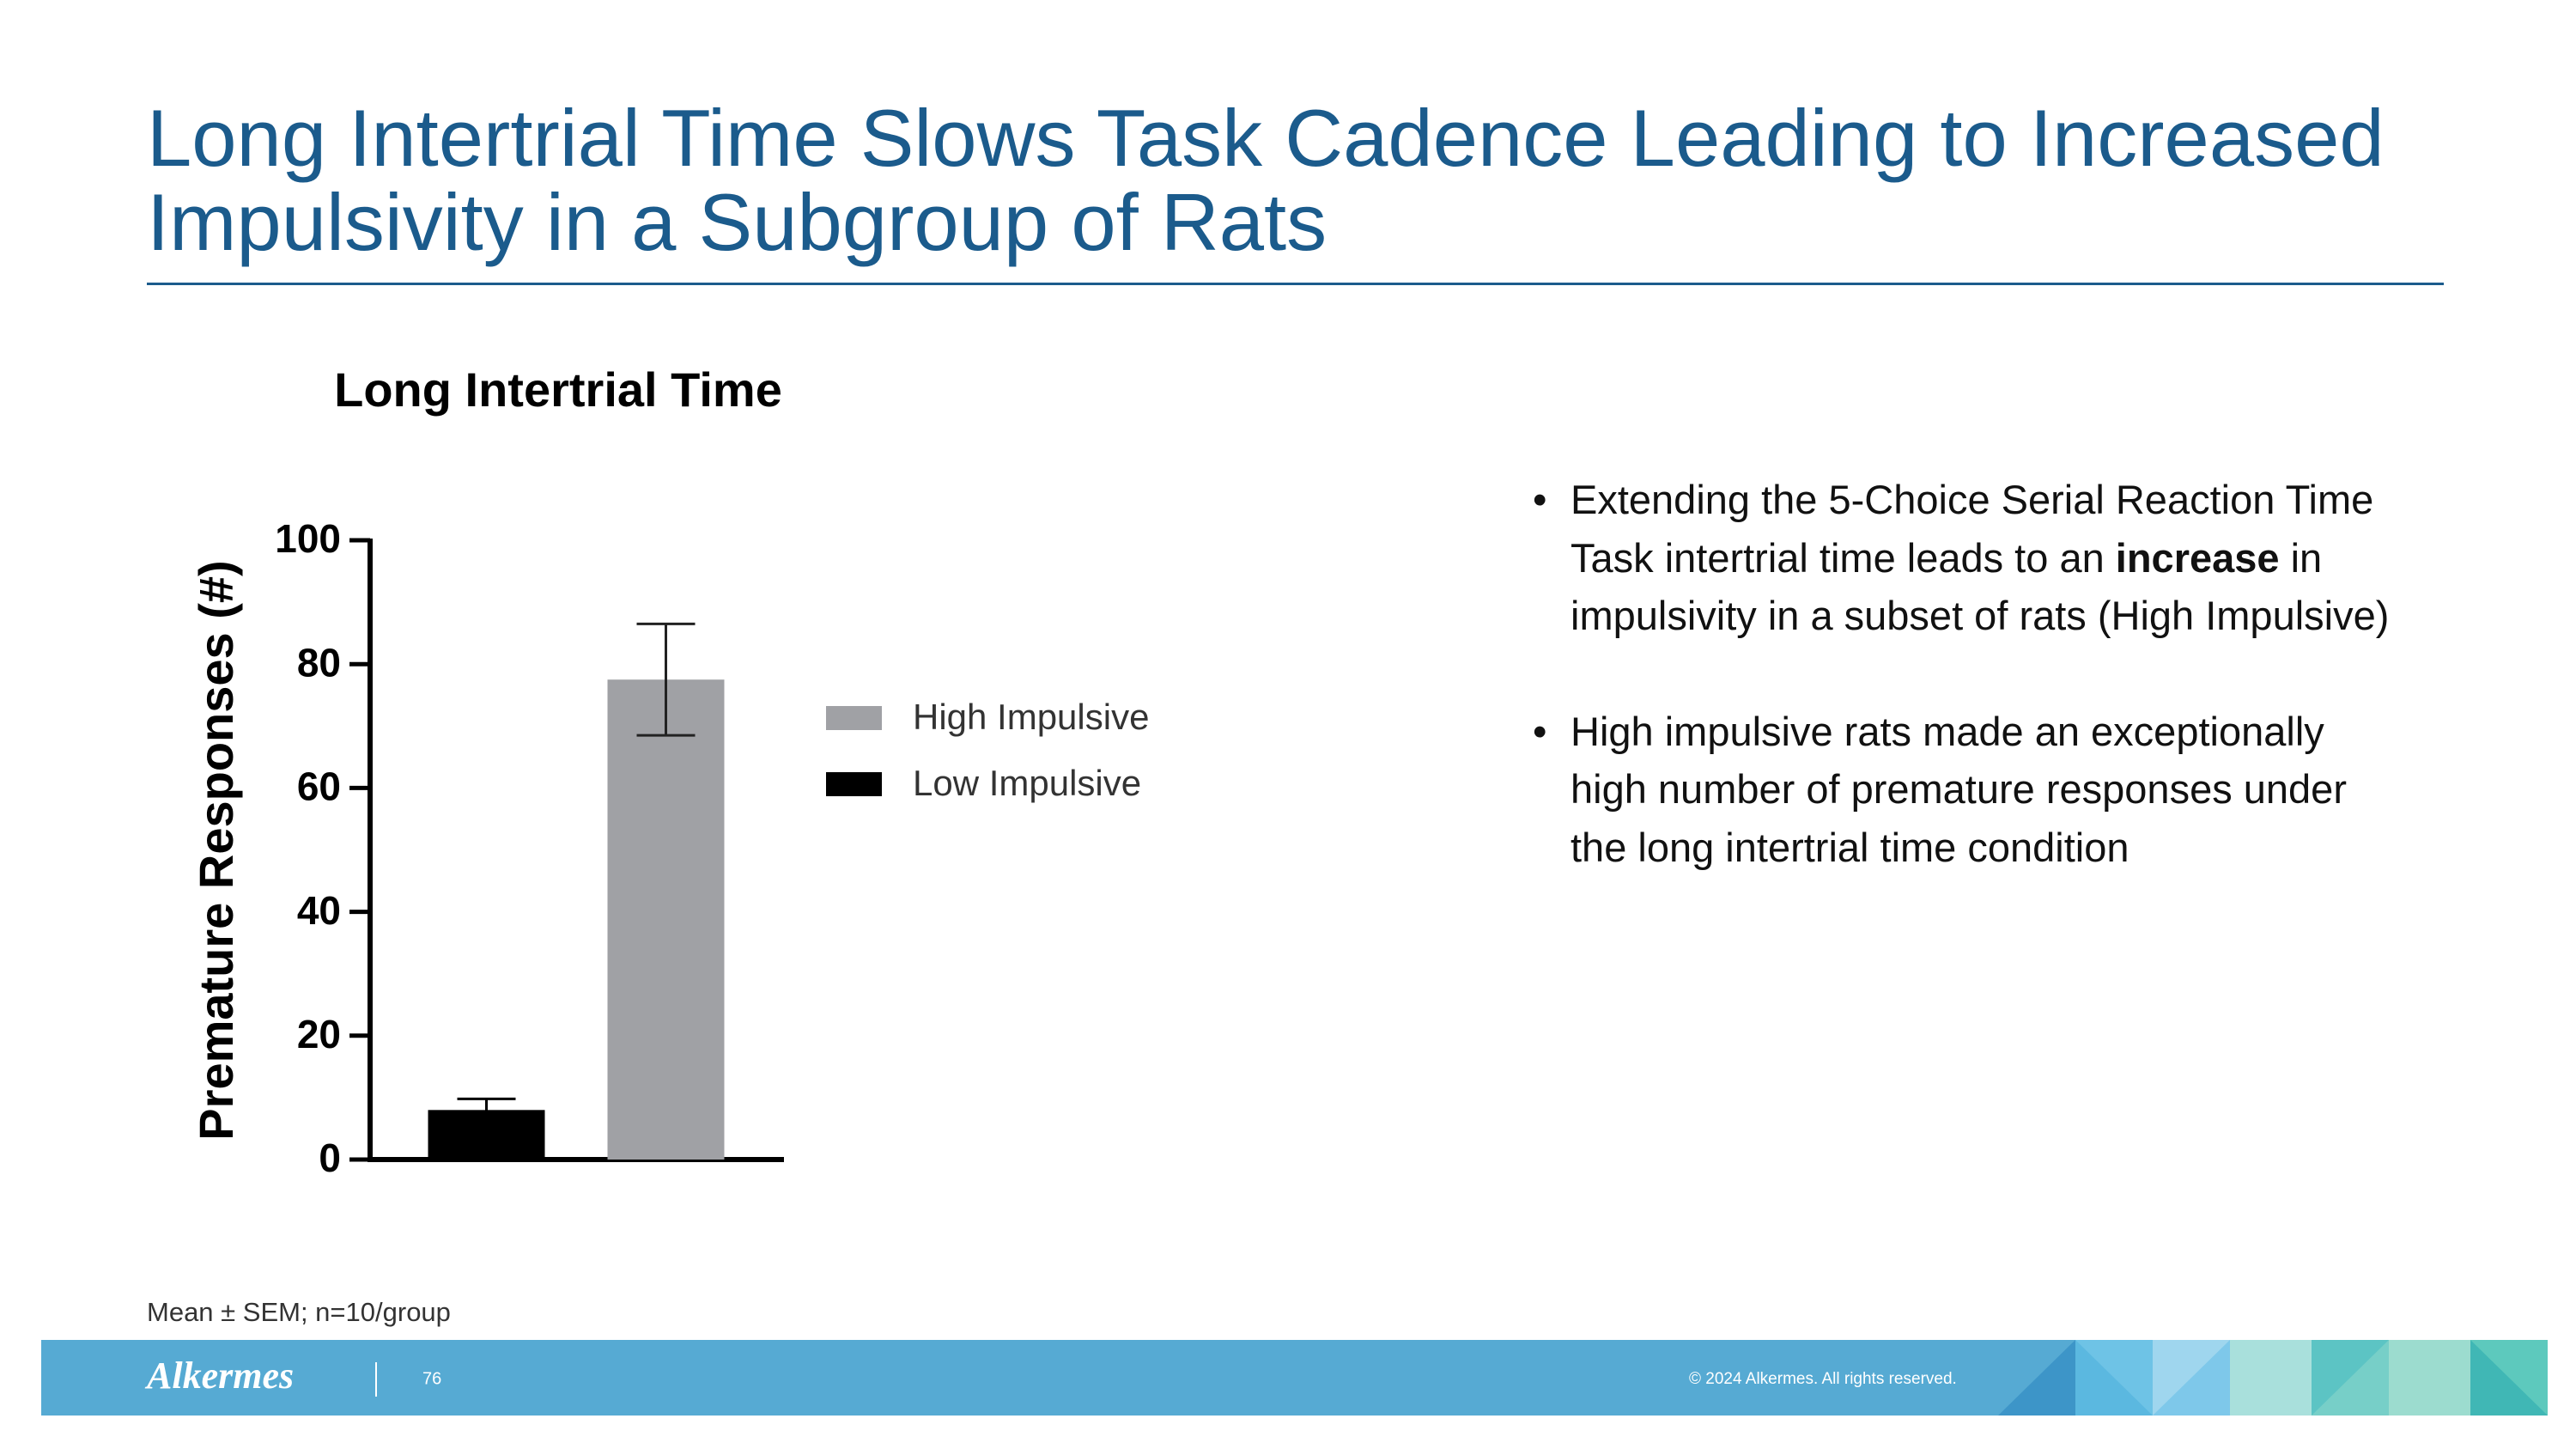 The height and width of the screenshot is (1449, 2576). I want to click on y-tick-label: 80, so click(319, 662).